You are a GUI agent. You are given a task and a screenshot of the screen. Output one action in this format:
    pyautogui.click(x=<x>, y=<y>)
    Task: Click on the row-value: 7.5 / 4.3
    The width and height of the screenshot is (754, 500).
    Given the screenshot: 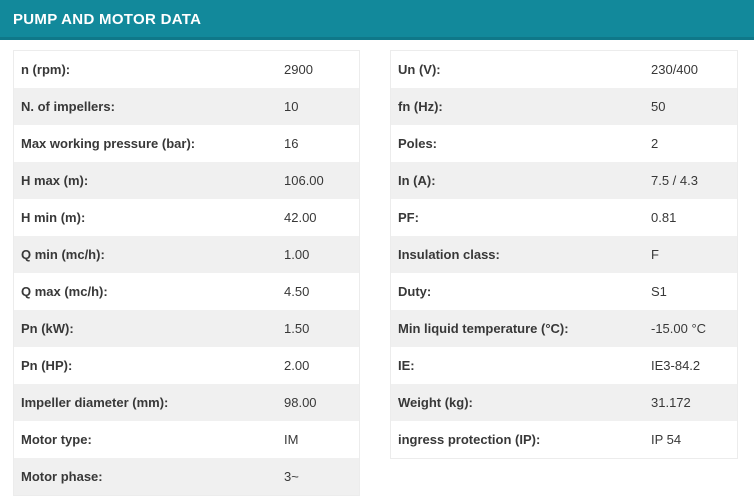 What is the action you would take?
    pyautogui.click(x=674, y=180)
    